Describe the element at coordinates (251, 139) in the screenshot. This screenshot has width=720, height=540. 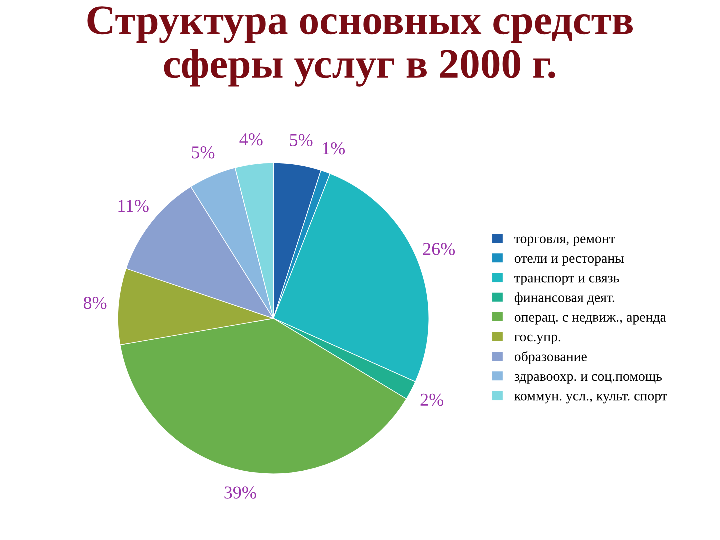
I see `data-label: 4%` at that location.